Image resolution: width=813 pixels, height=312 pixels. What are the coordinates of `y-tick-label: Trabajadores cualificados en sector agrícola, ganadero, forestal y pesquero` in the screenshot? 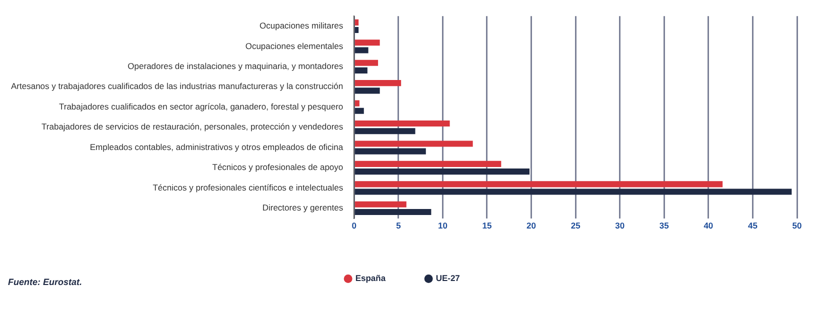 It's located at (201, 106).